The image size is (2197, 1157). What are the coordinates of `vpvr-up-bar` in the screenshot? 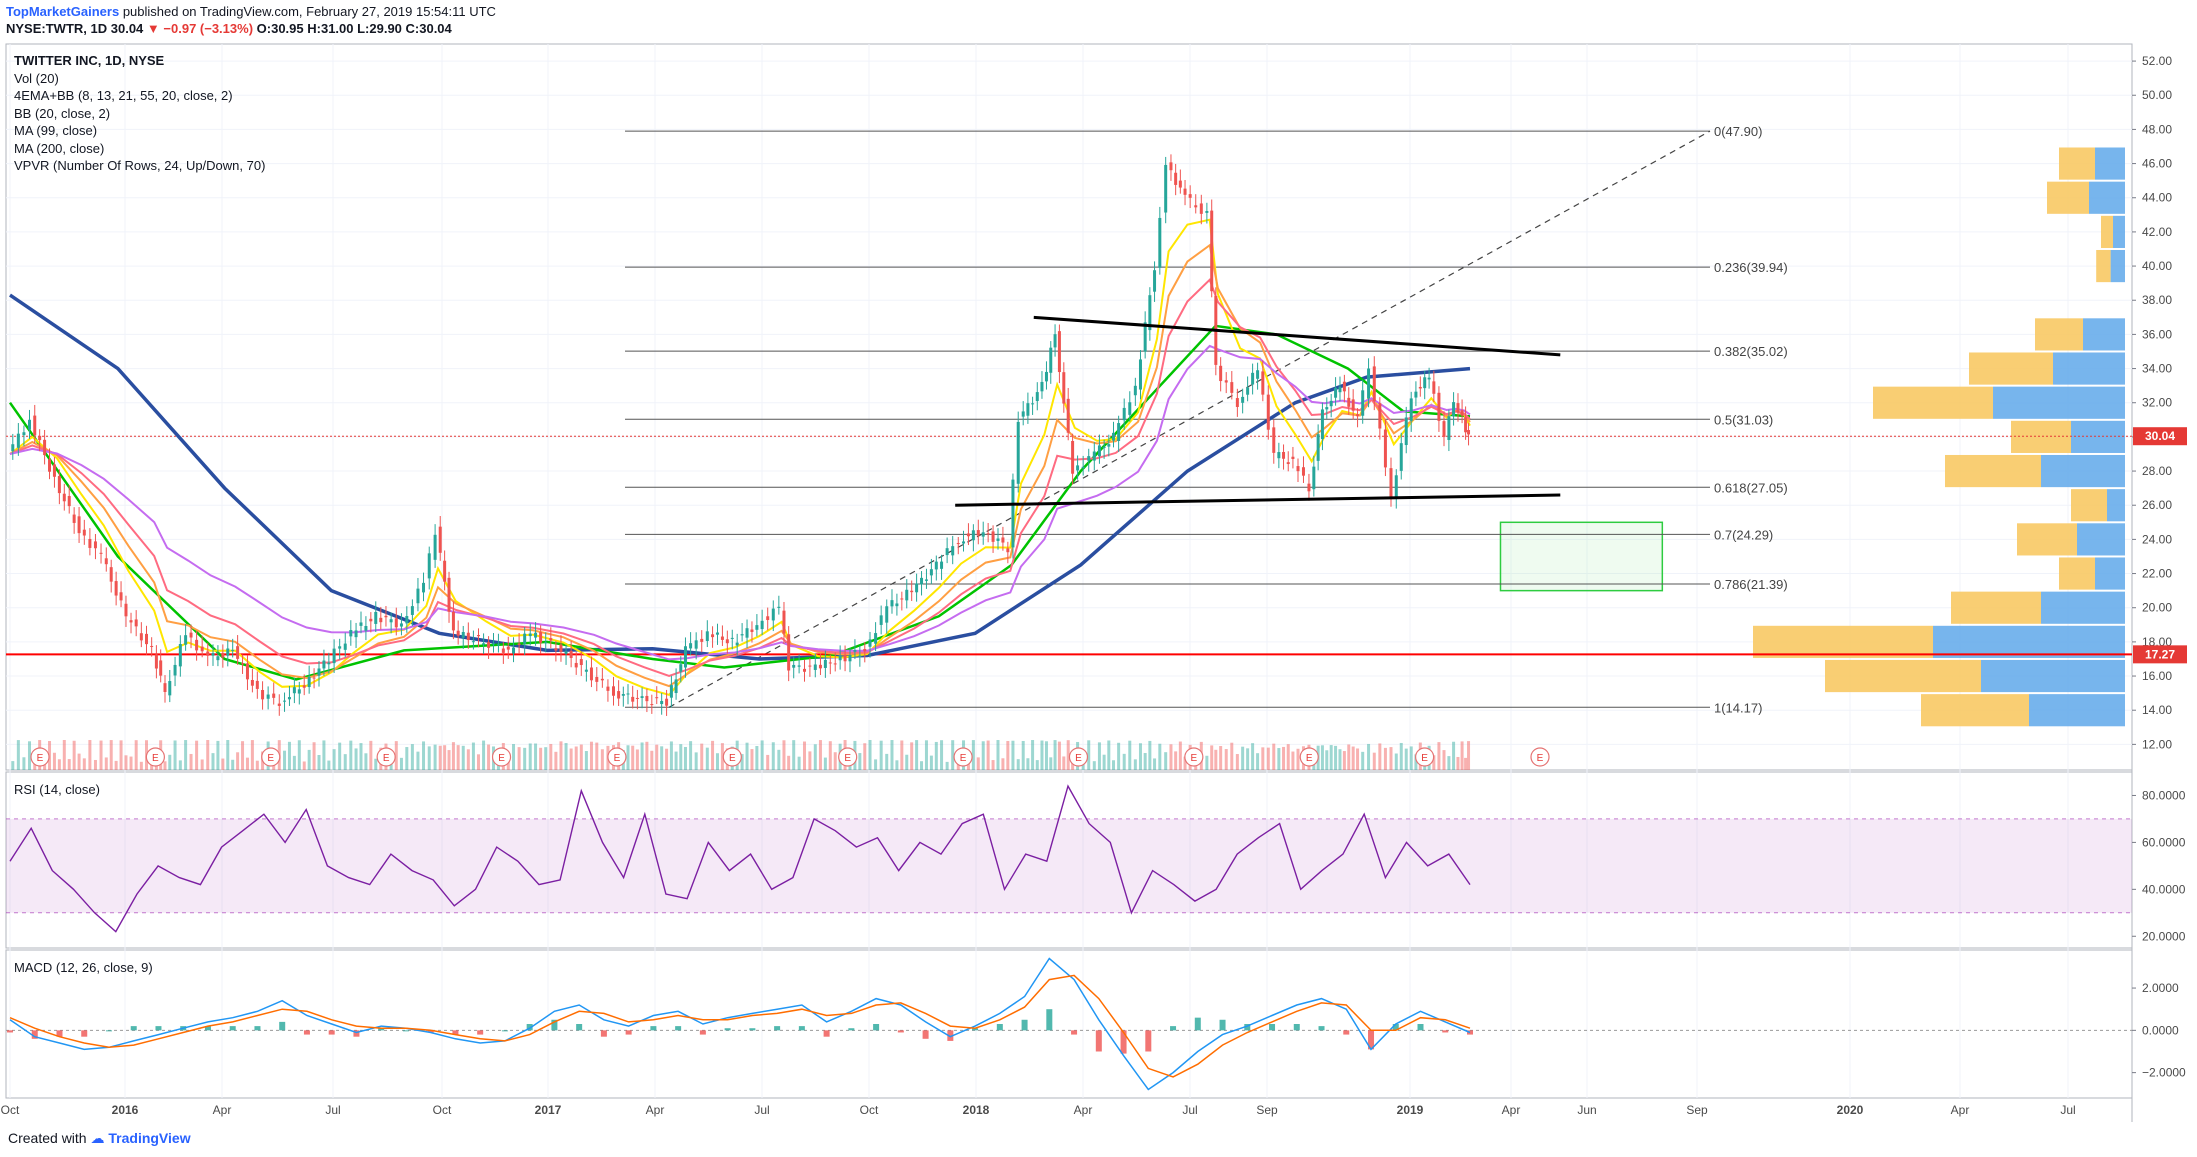 It's located at (1933, 402).